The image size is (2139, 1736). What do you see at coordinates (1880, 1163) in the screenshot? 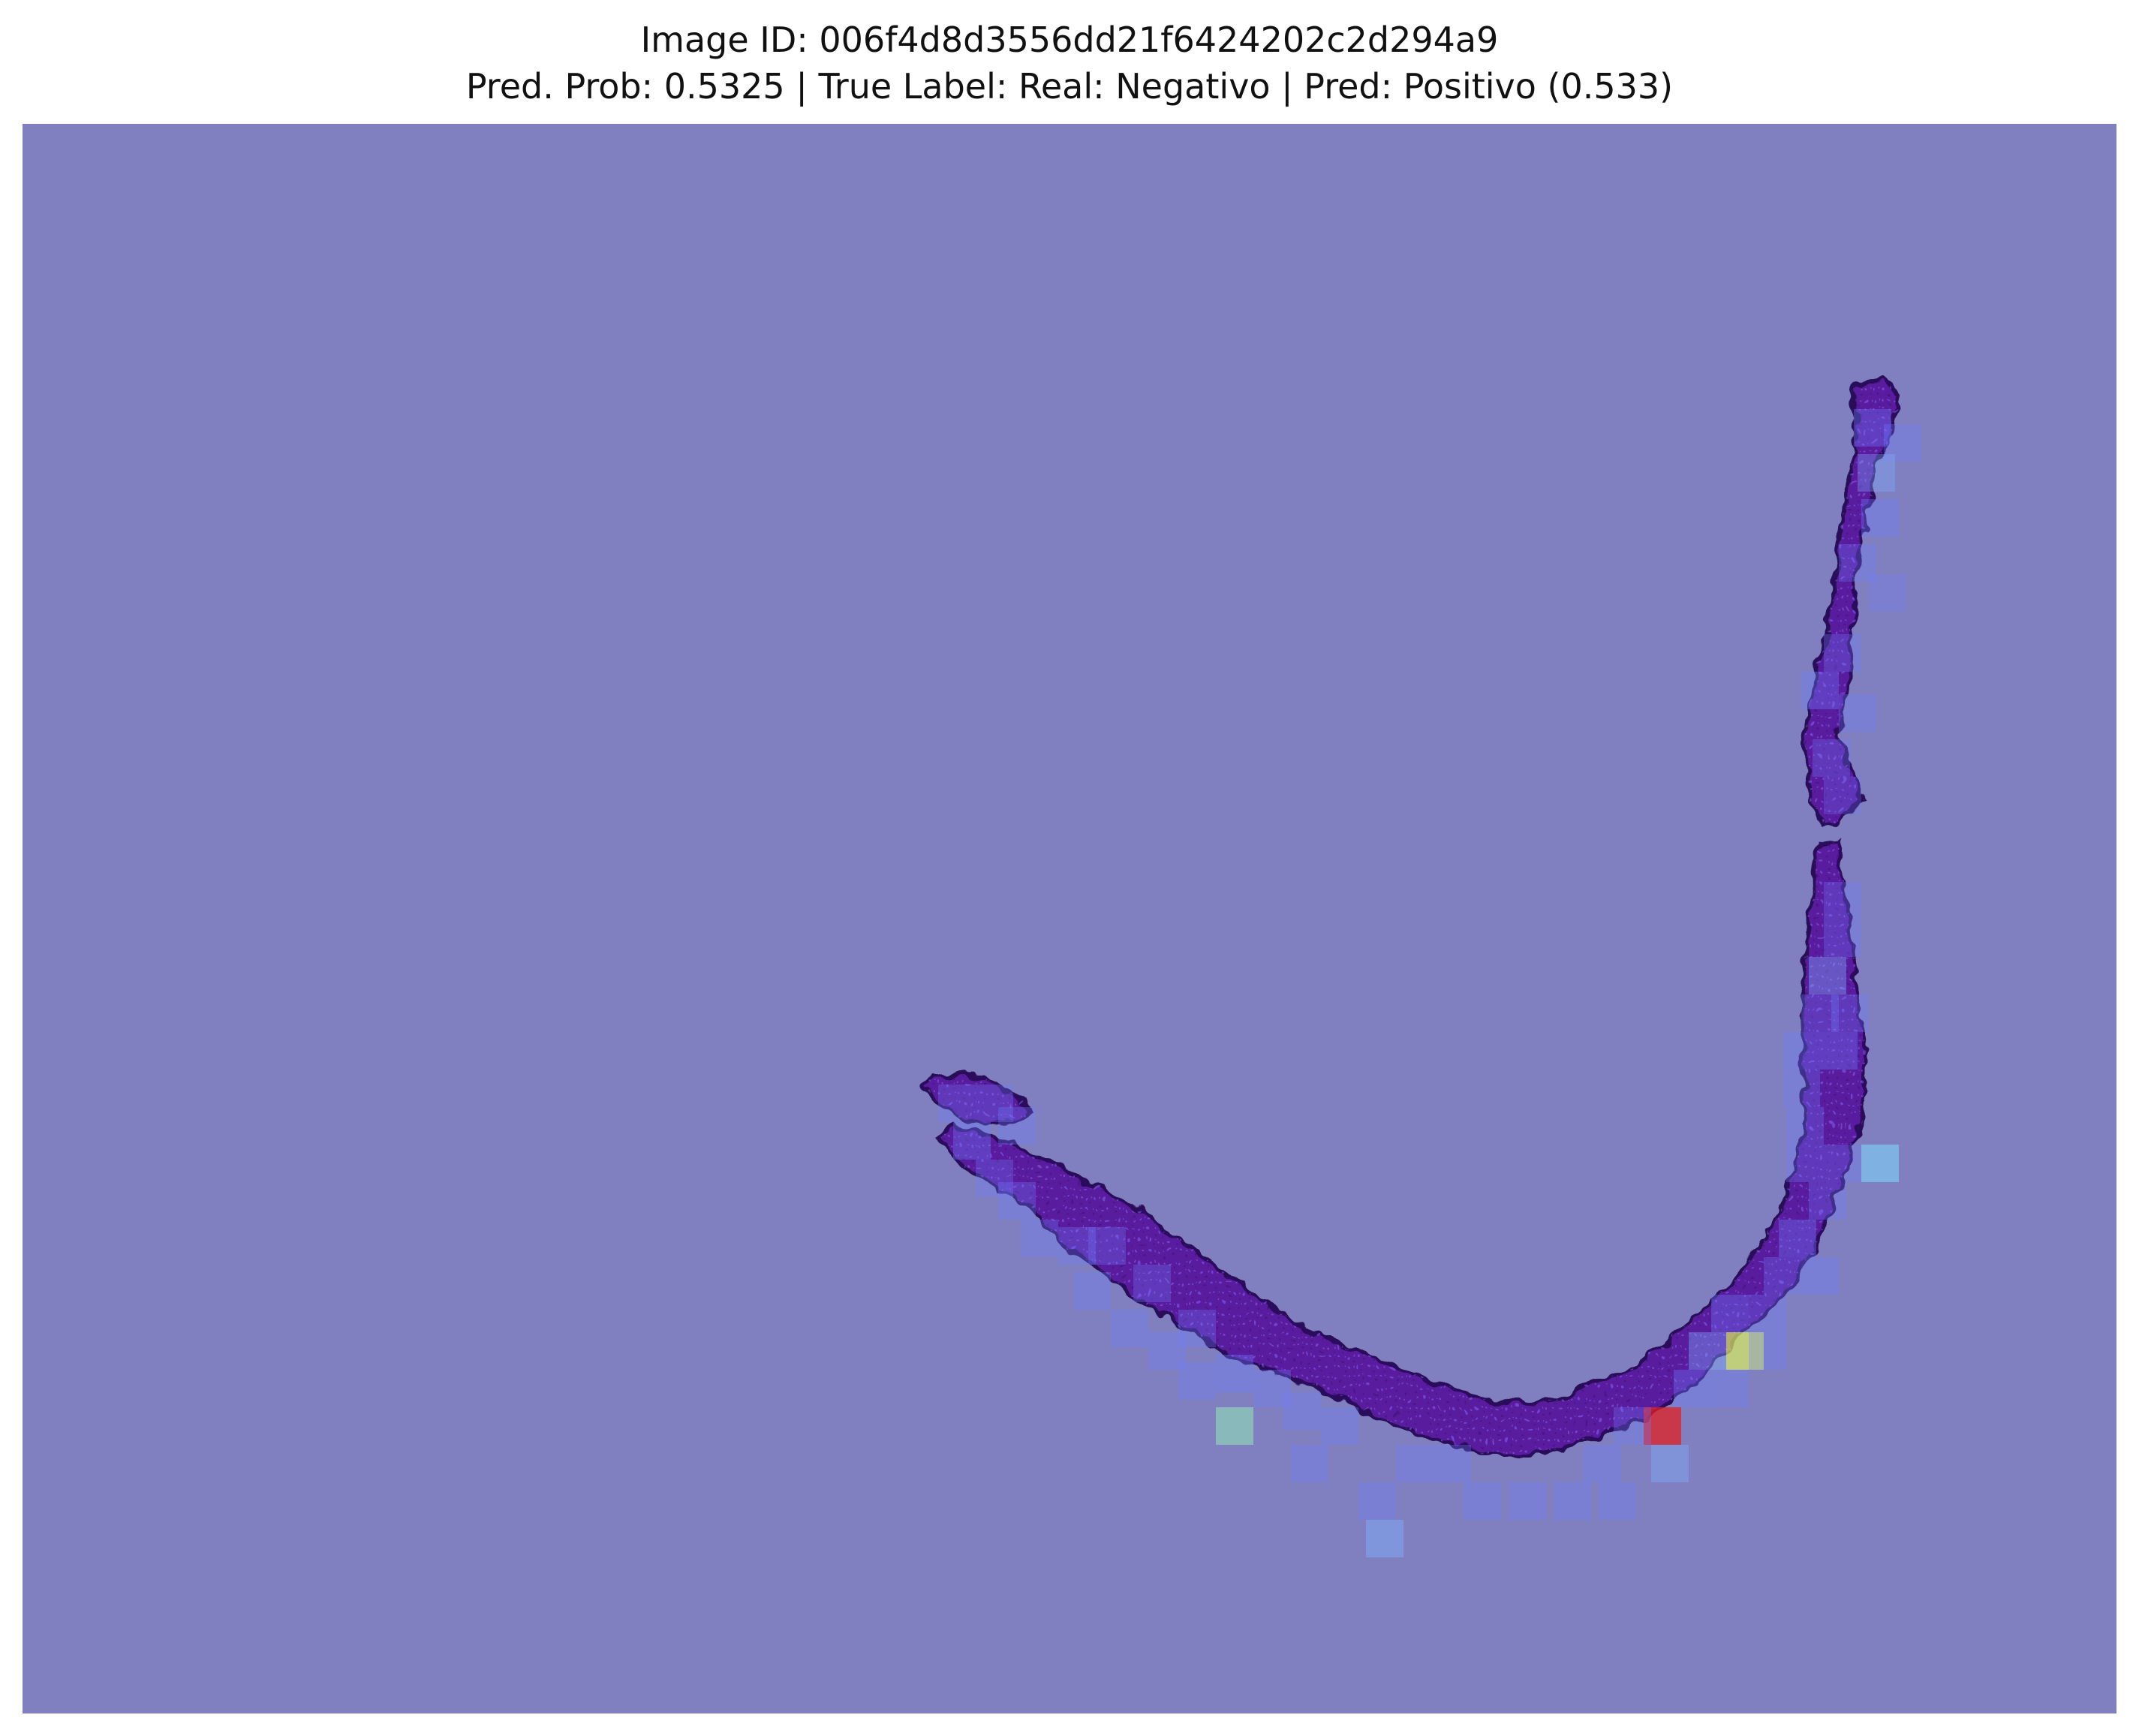
I see `attention-patch-cyan` at bounding box center [1880, 1163].